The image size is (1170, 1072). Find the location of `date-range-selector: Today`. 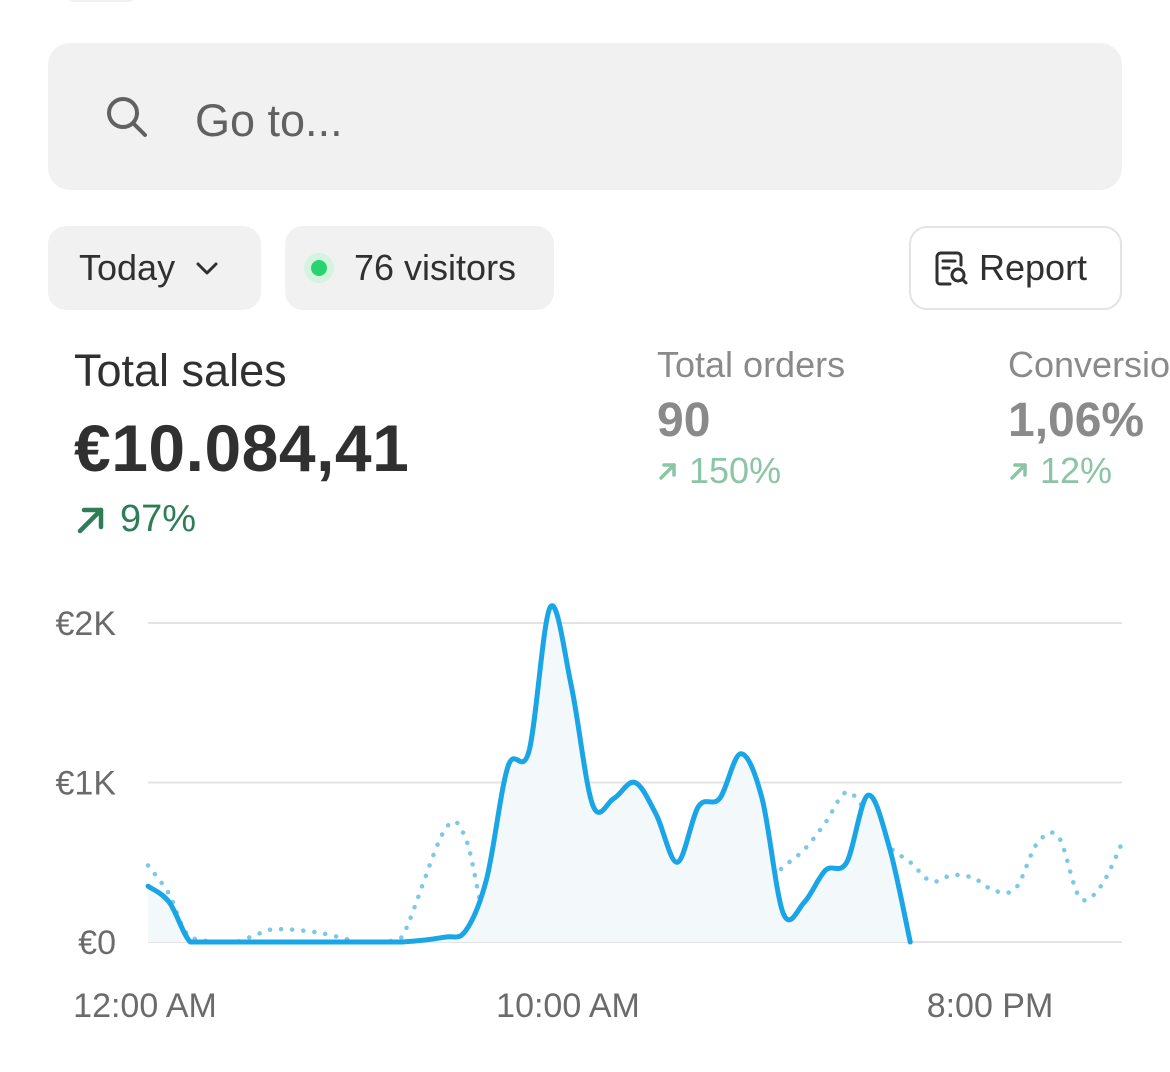

date-range-selector: Today is located at coordinates (154, 268).